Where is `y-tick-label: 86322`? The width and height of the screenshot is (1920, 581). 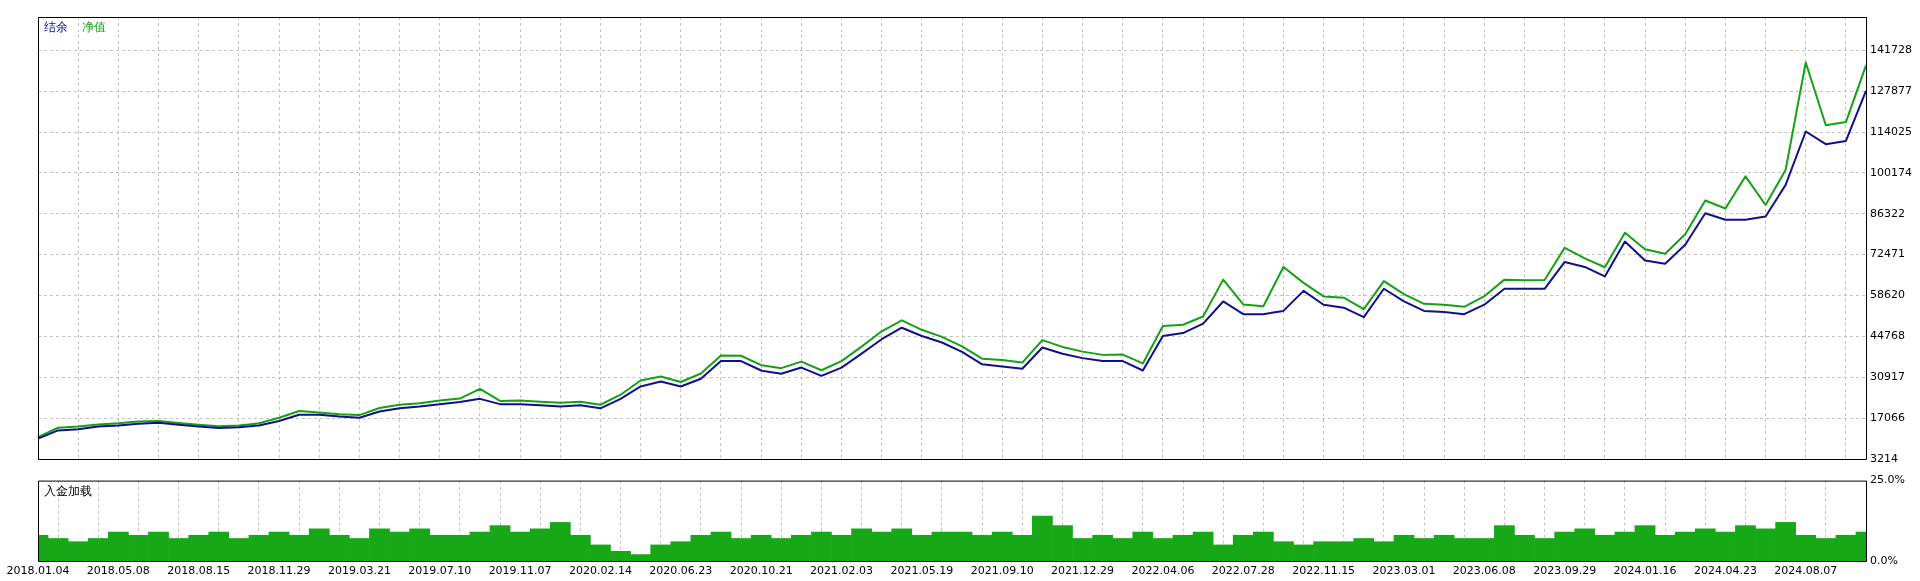
y-tick-label: 86322 is located at coordinates (1887, 213).